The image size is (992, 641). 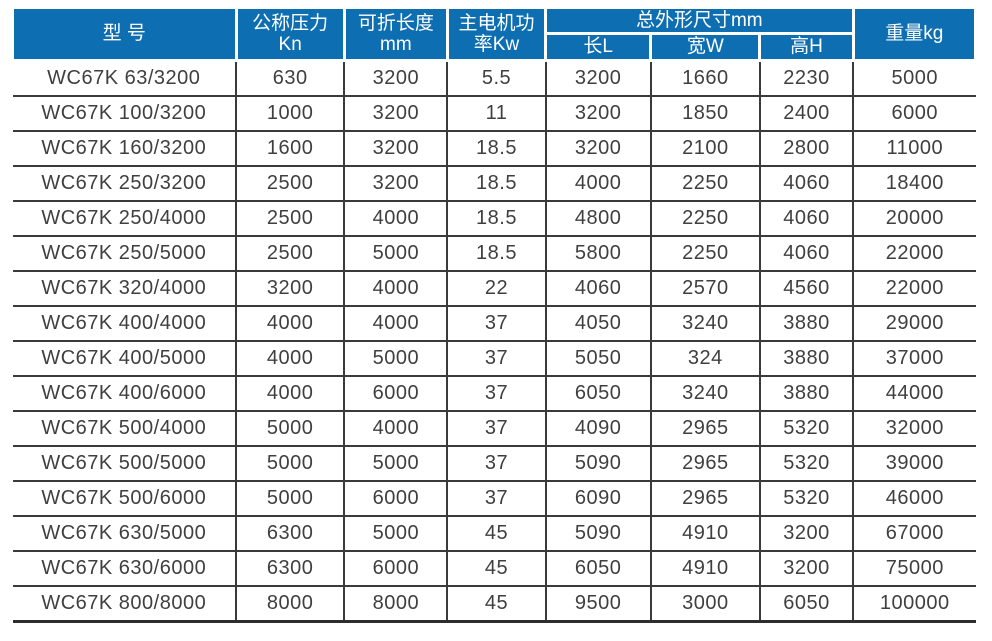 What do you see at coordinates (705, 183) in the screenshot?
I see `dim-width-cell: 2250` at bounding box center [705, 183].